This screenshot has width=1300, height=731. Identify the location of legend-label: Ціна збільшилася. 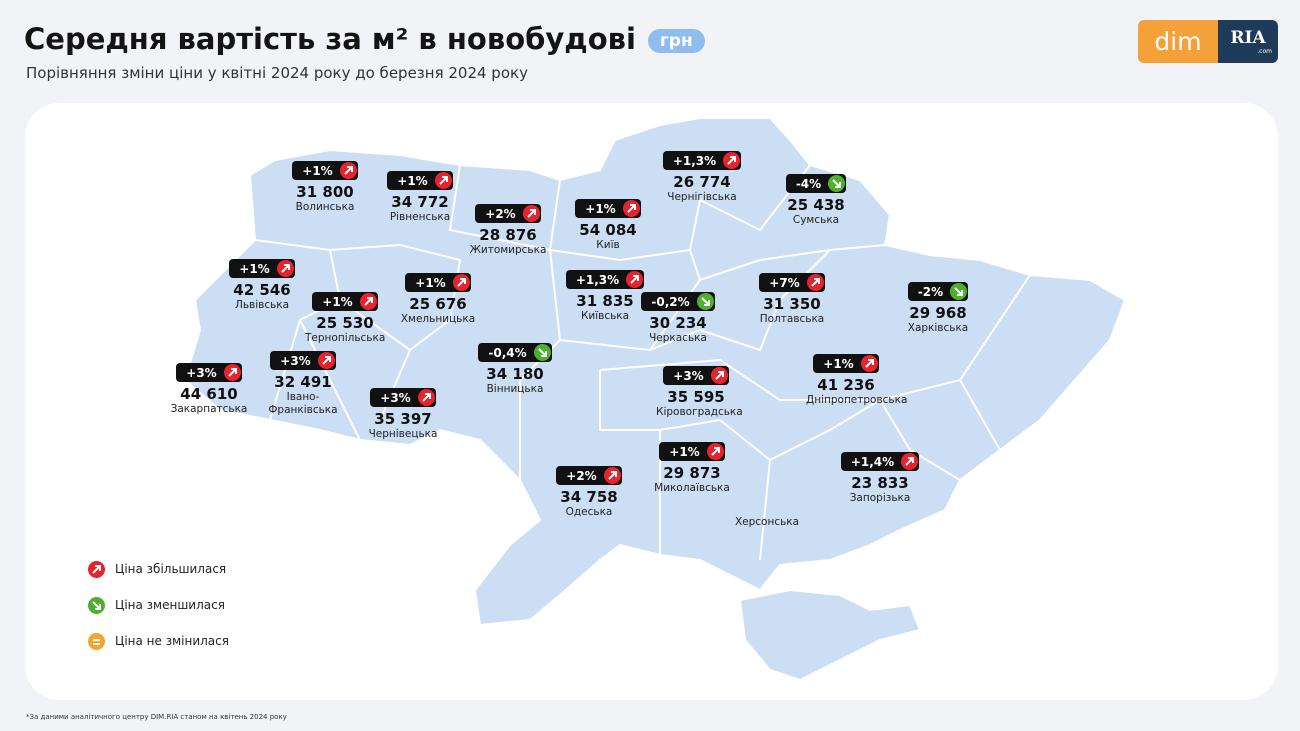
(171, 569).